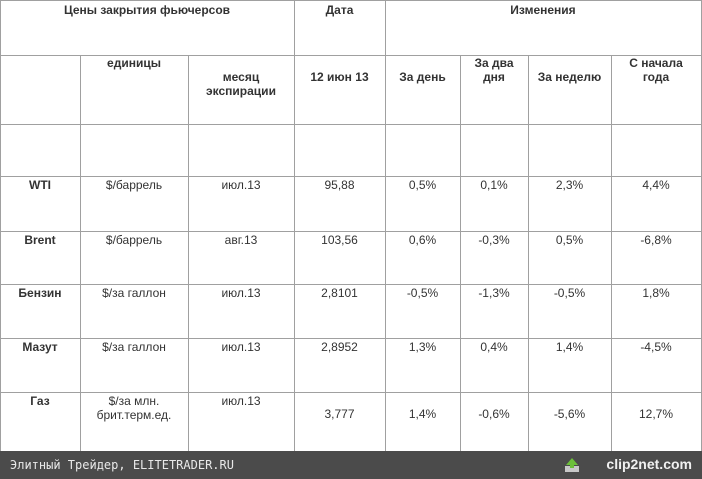 The image size is (702, 479). I want to click on row-label: Мазут, so click(40, 347).